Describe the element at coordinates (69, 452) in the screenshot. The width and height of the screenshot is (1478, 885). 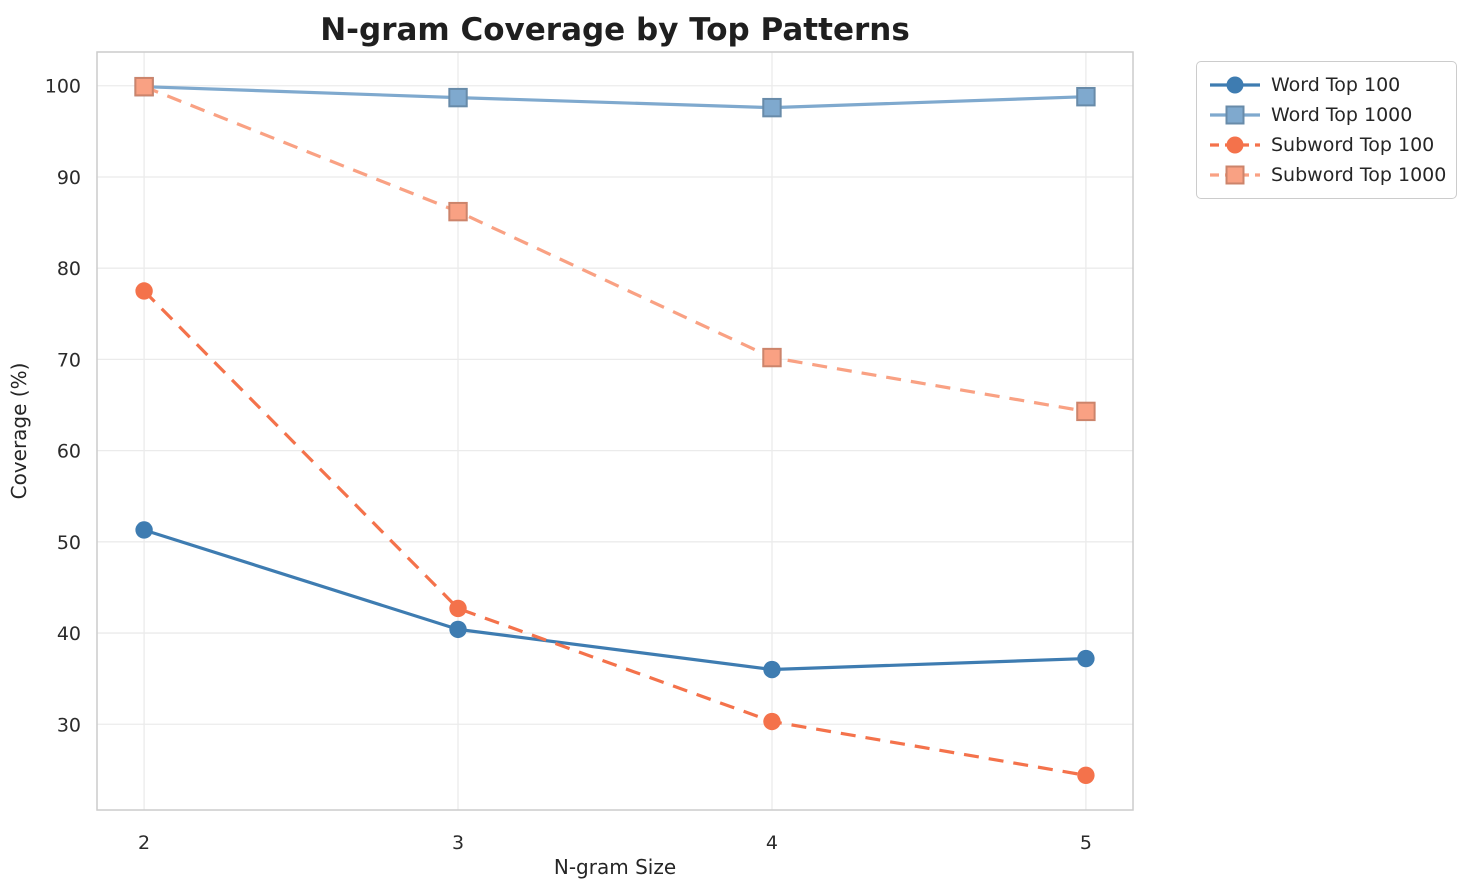
I see `y-tick-label-60: 60` at that location.